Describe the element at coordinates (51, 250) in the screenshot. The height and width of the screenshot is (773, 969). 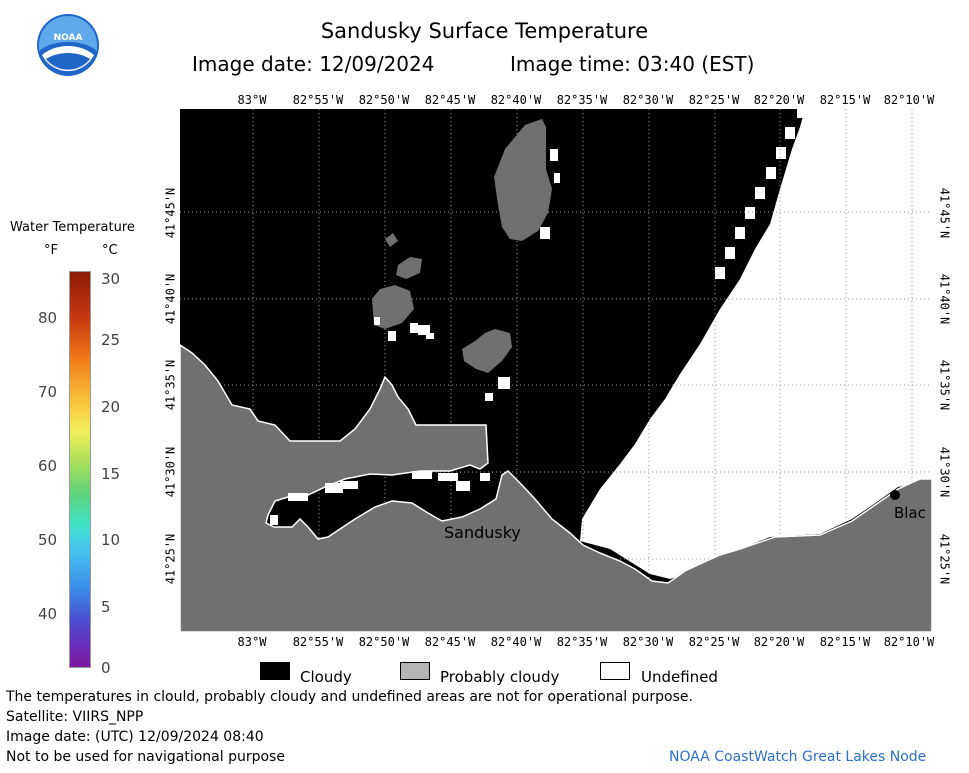
I see `colorbar-unit-f: °F` at that location.